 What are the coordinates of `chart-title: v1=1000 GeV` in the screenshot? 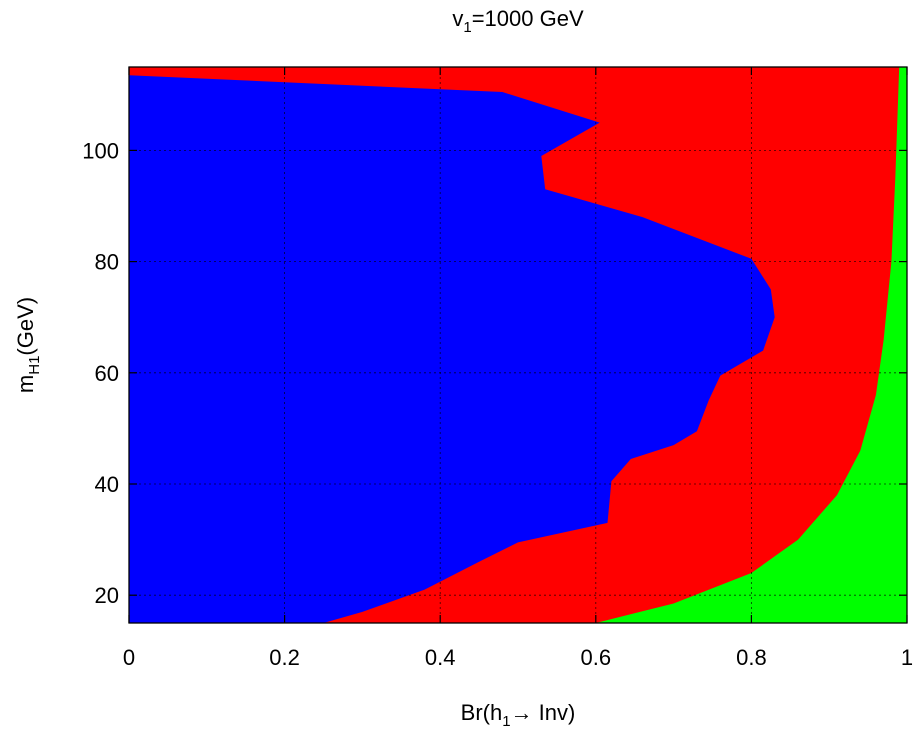 It's located at (518, 21).